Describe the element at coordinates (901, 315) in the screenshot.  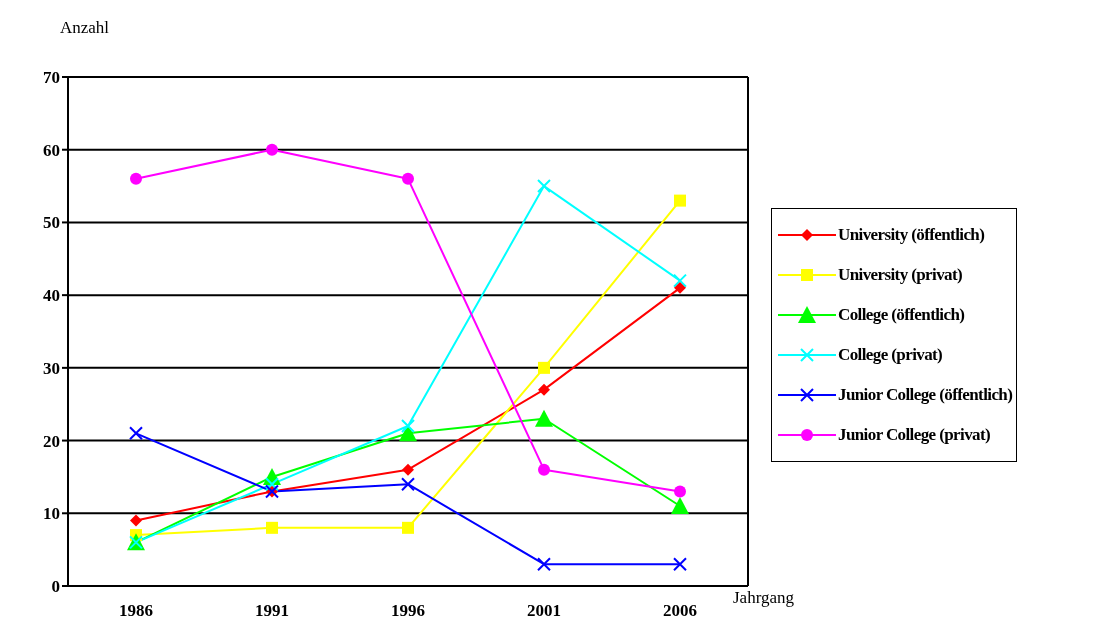
I see `legend-label: College (öffentlich)` at that location.